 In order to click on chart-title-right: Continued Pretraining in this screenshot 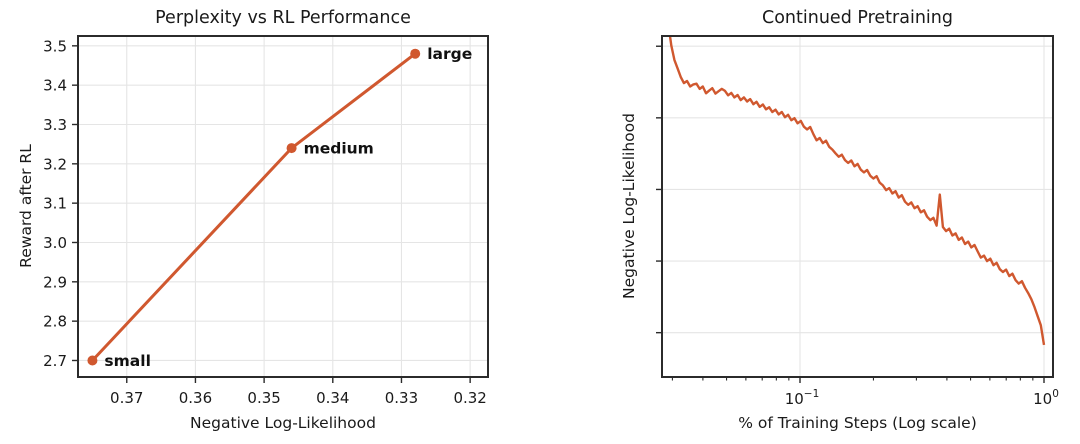, I will do `click(857, 18)`.